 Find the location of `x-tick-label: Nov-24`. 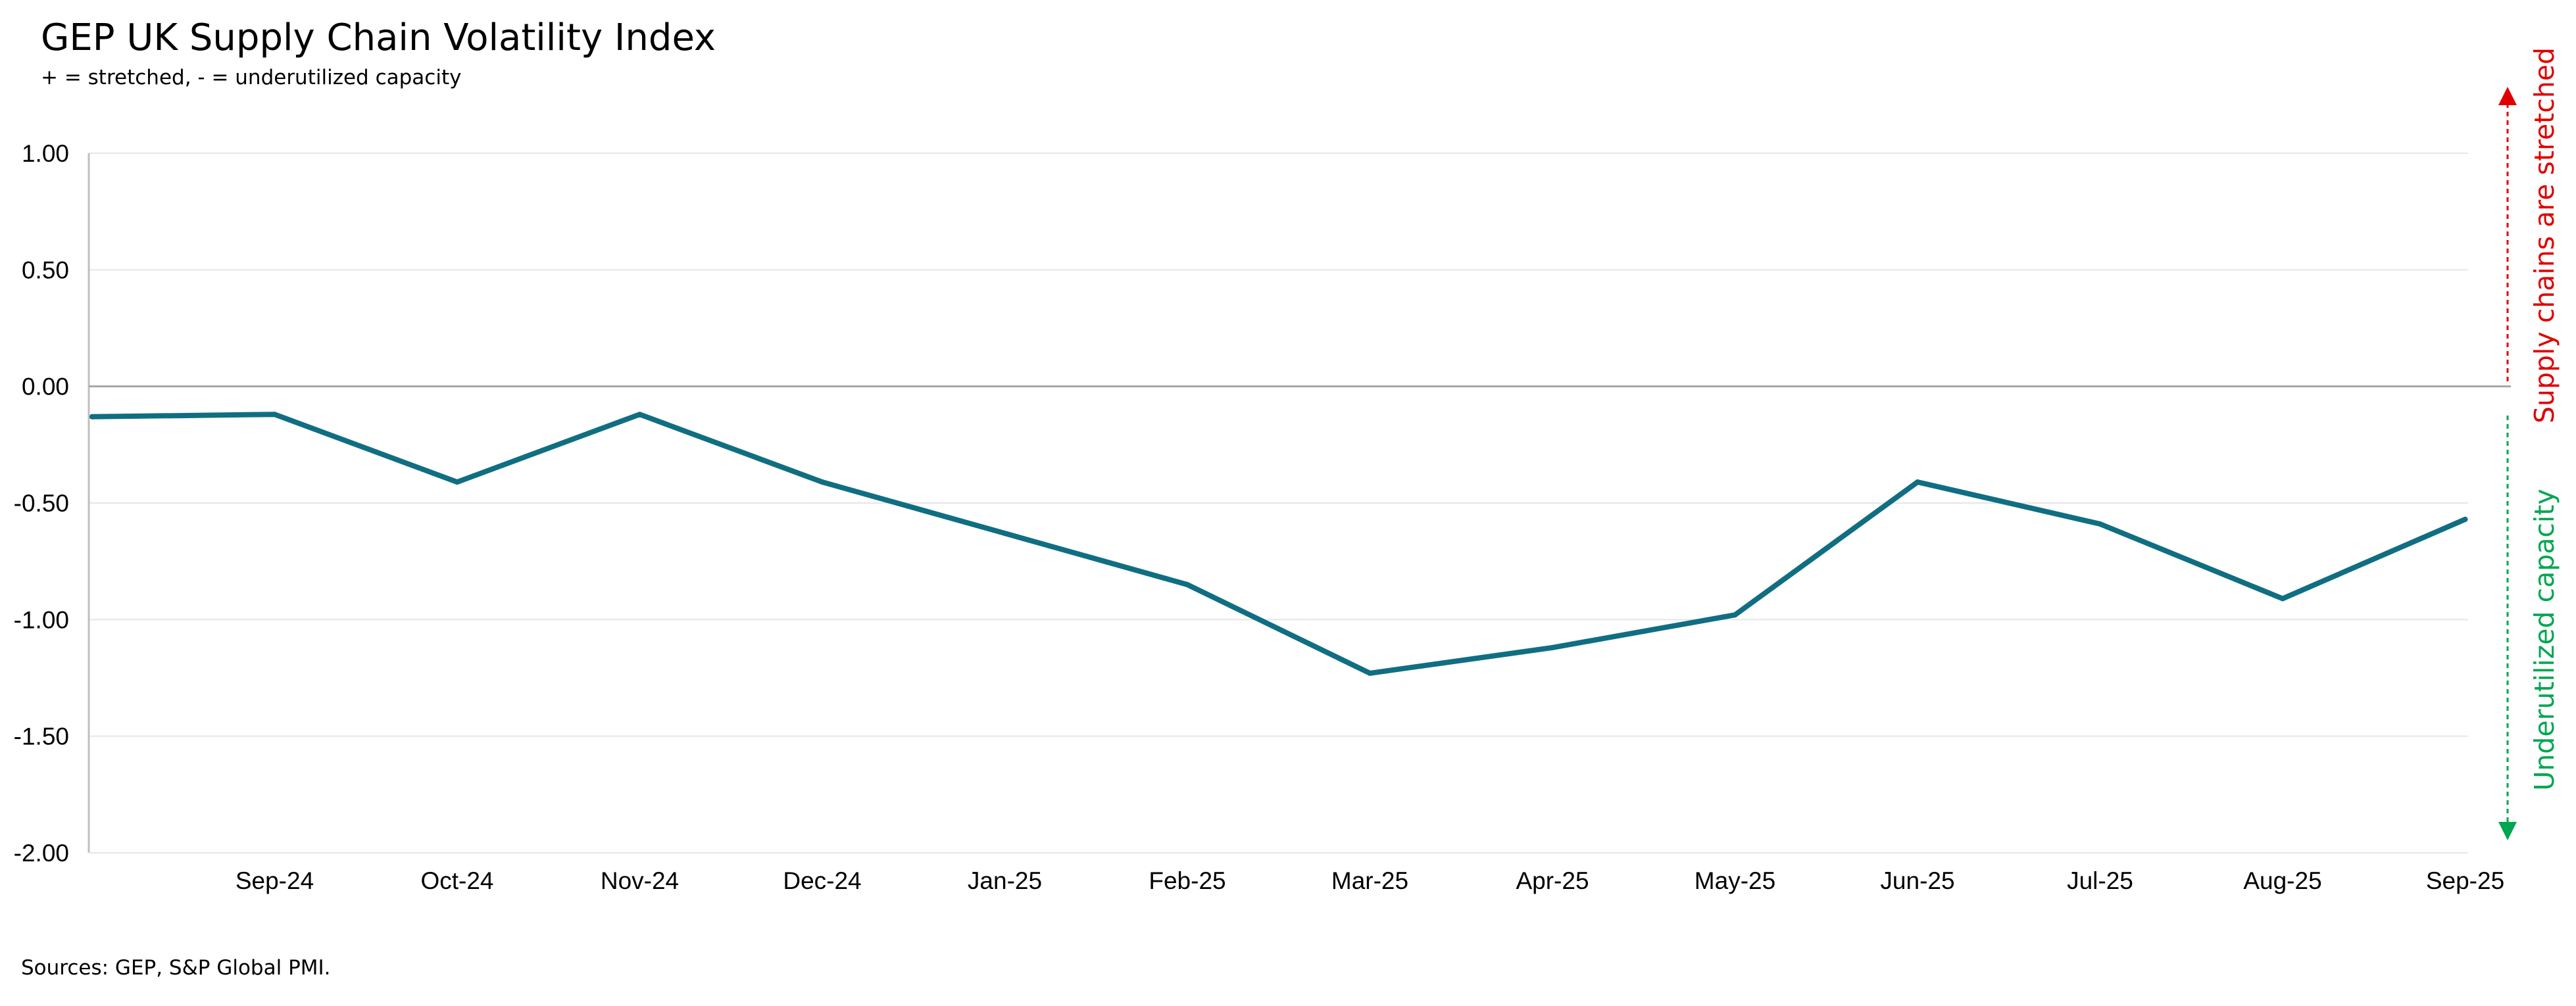

x-tick-label: Nov-24 is located at coordinates (640, 880).